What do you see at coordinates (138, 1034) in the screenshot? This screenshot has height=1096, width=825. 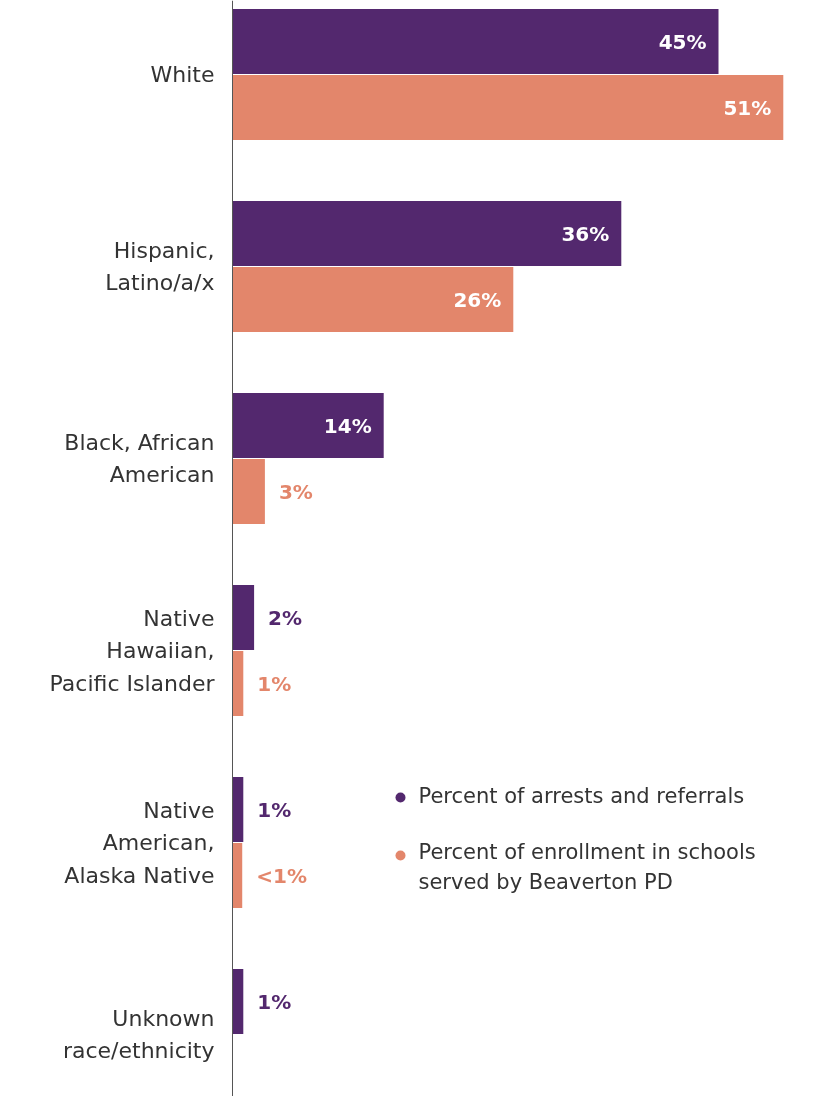 I see `y-tick-label: Unknown race/ethnicity` at bounding box center [138, 1034].